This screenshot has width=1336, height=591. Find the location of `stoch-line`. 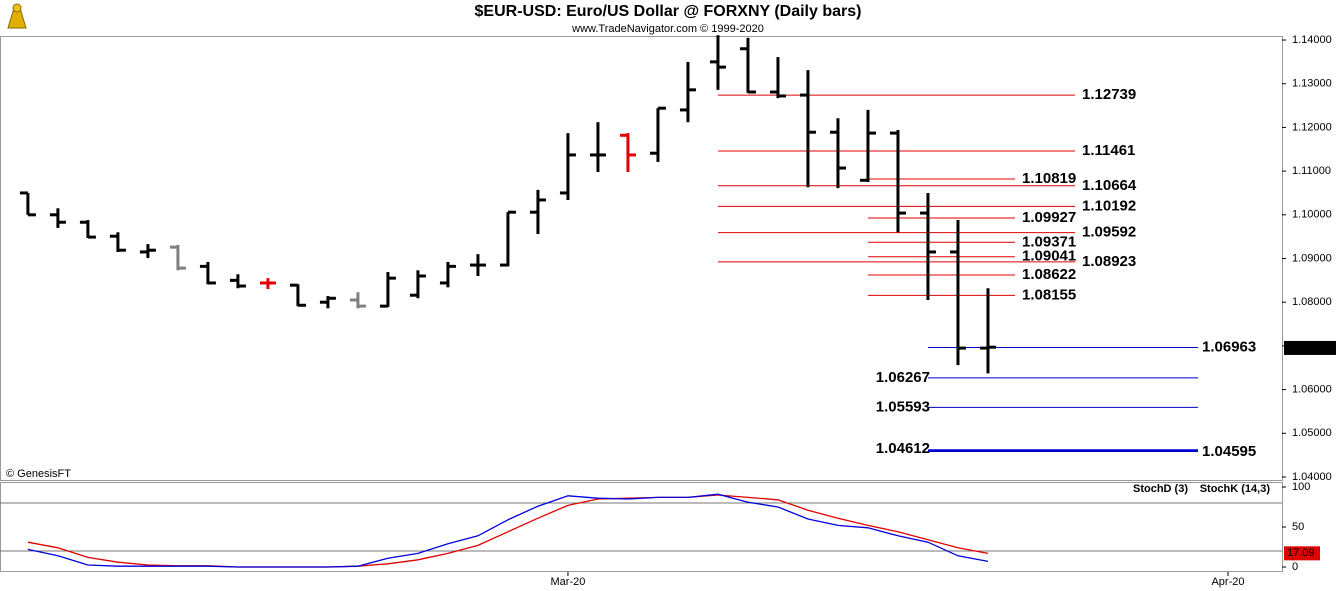

stoch-line is located at coordinates (508, 530).